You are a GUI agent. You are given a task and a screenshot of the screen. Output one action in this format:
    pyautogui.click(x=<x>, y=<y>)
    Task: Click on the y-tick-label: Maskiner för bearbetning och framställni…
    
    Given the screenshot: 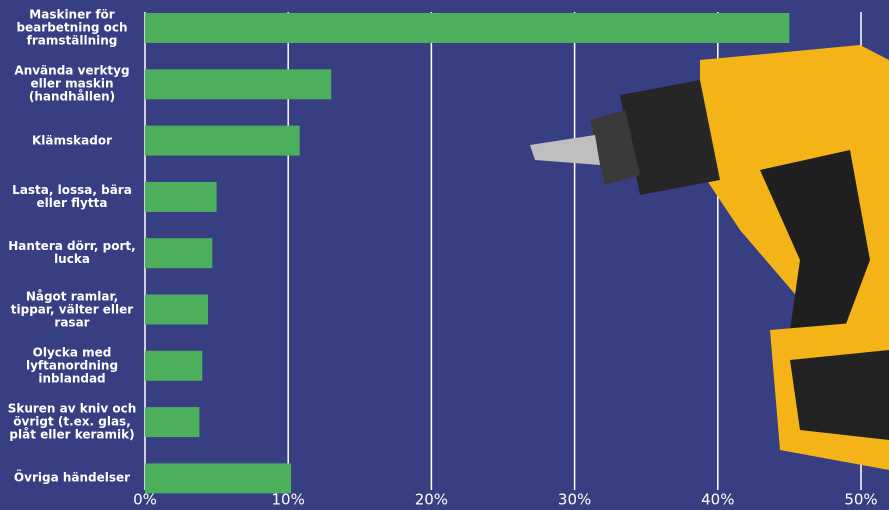 What is the action you would take?
    pyautogui.click(x=72, y=27)
    